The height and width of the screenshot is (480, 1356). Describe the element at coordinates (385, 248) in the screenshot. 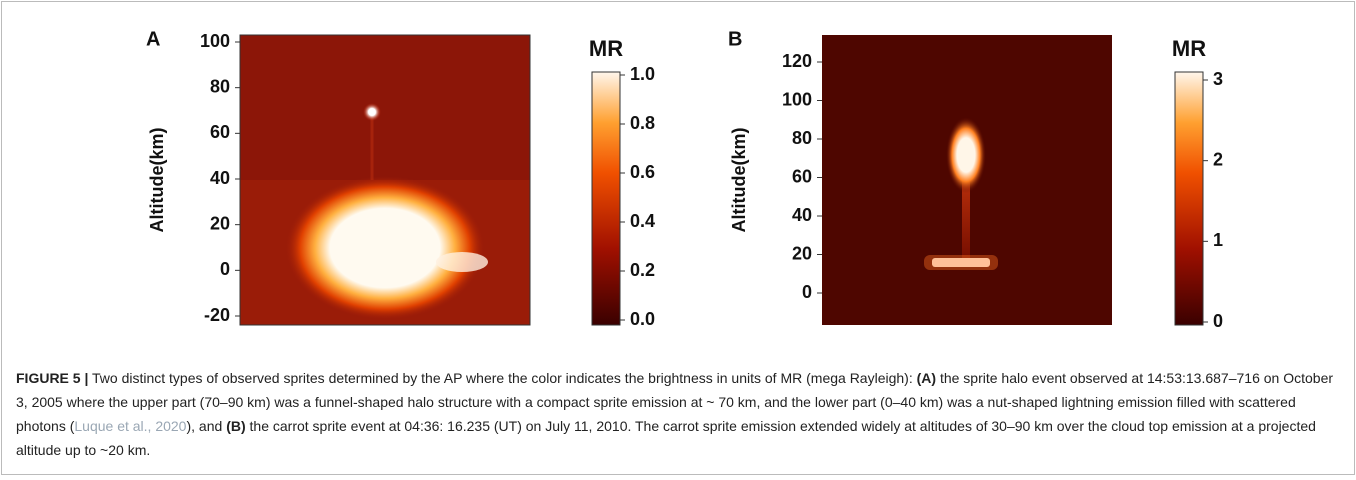

I see `halo-blob` at that location.